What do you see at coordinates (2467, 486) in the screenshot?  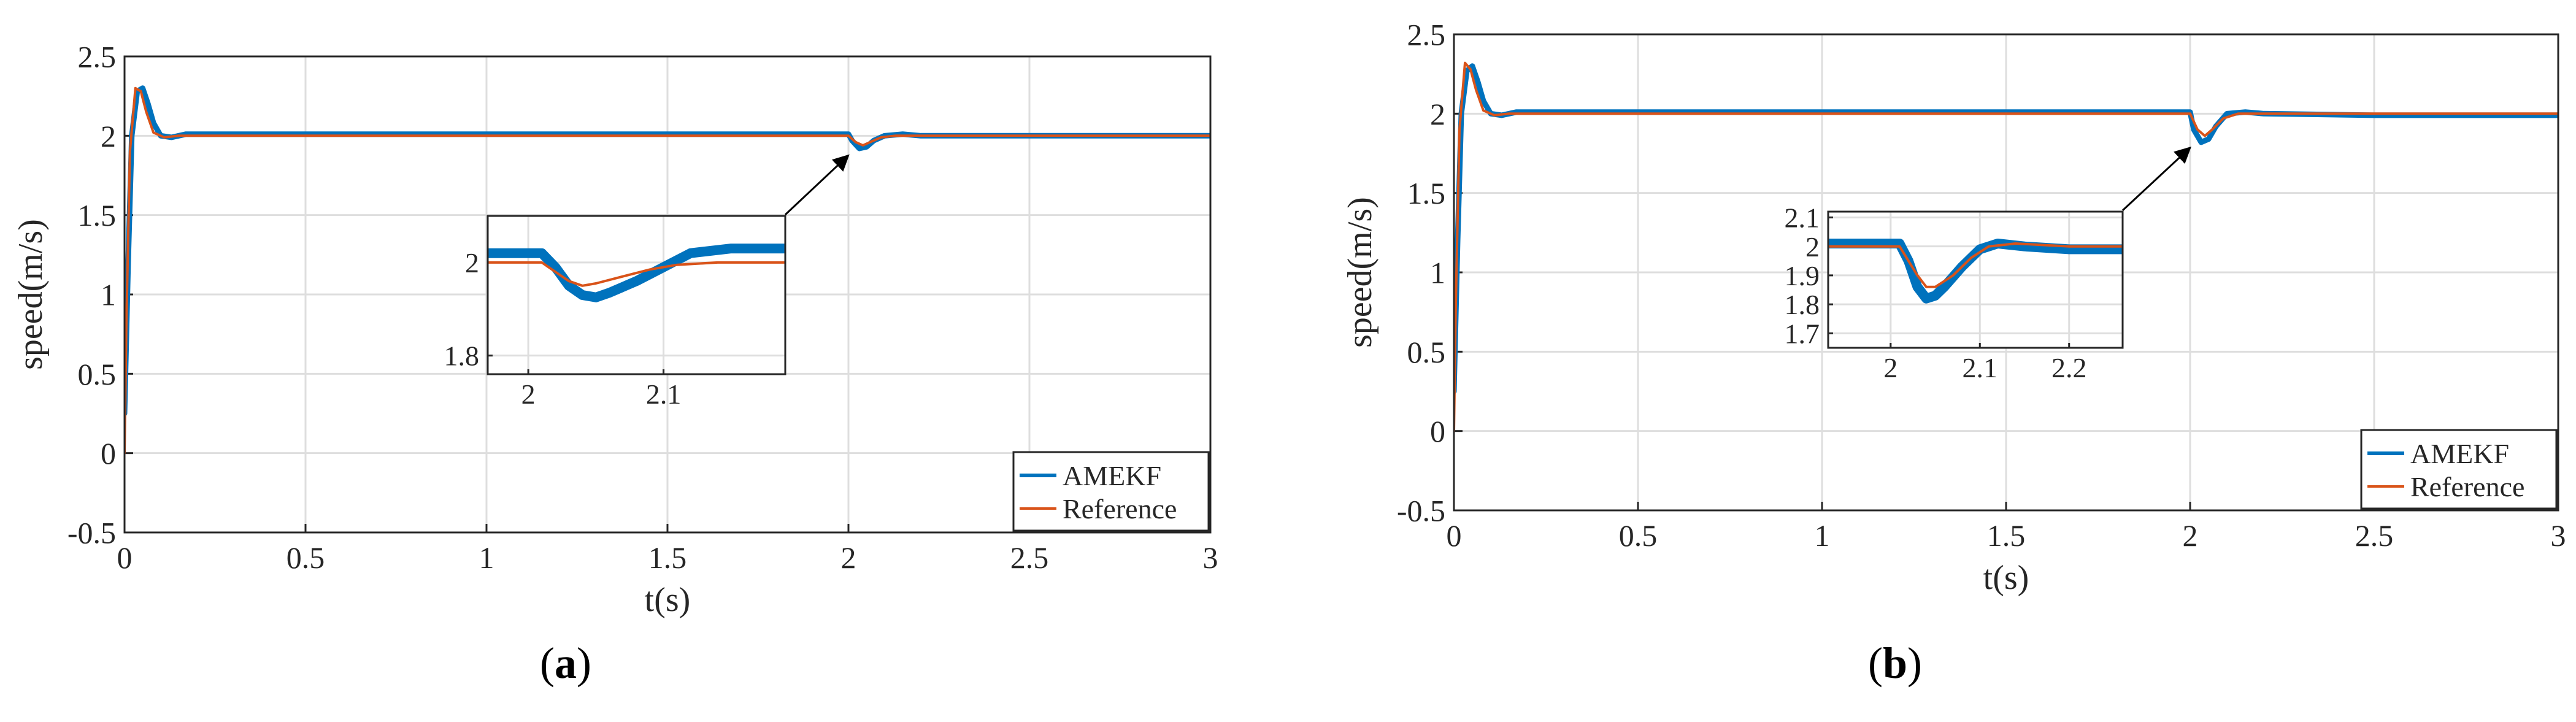 I see `chart-b-legend-label-reference: Reference` at bounding box center [2467, 486].